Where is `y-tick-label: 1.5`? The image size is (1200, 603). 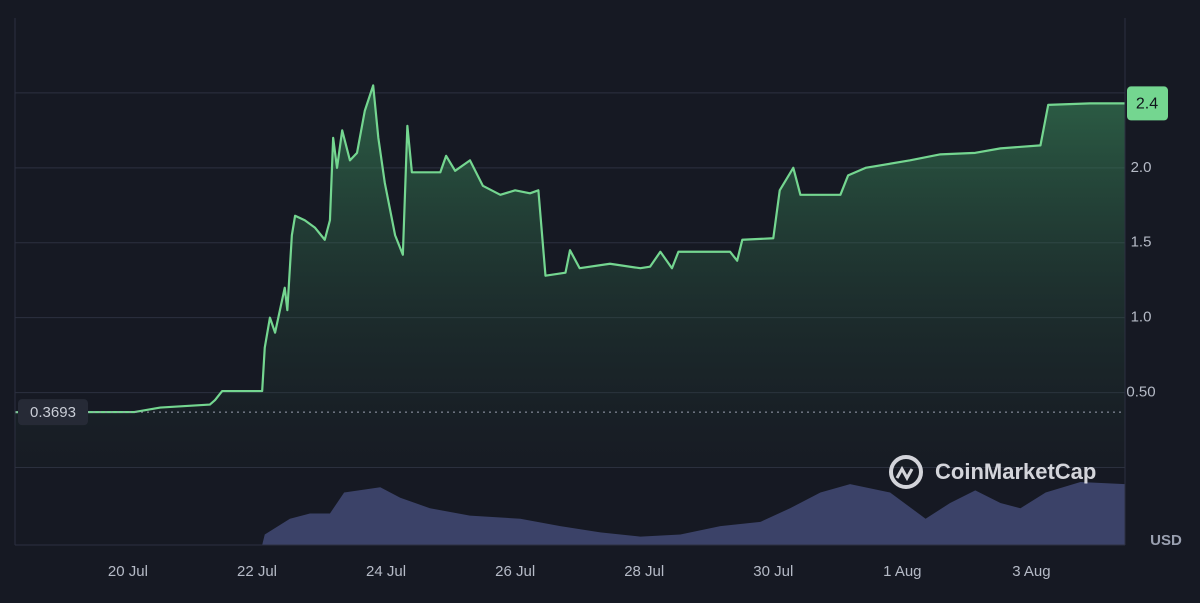 y-tick-label: 1.5 is located at coordinates (1141, 242).